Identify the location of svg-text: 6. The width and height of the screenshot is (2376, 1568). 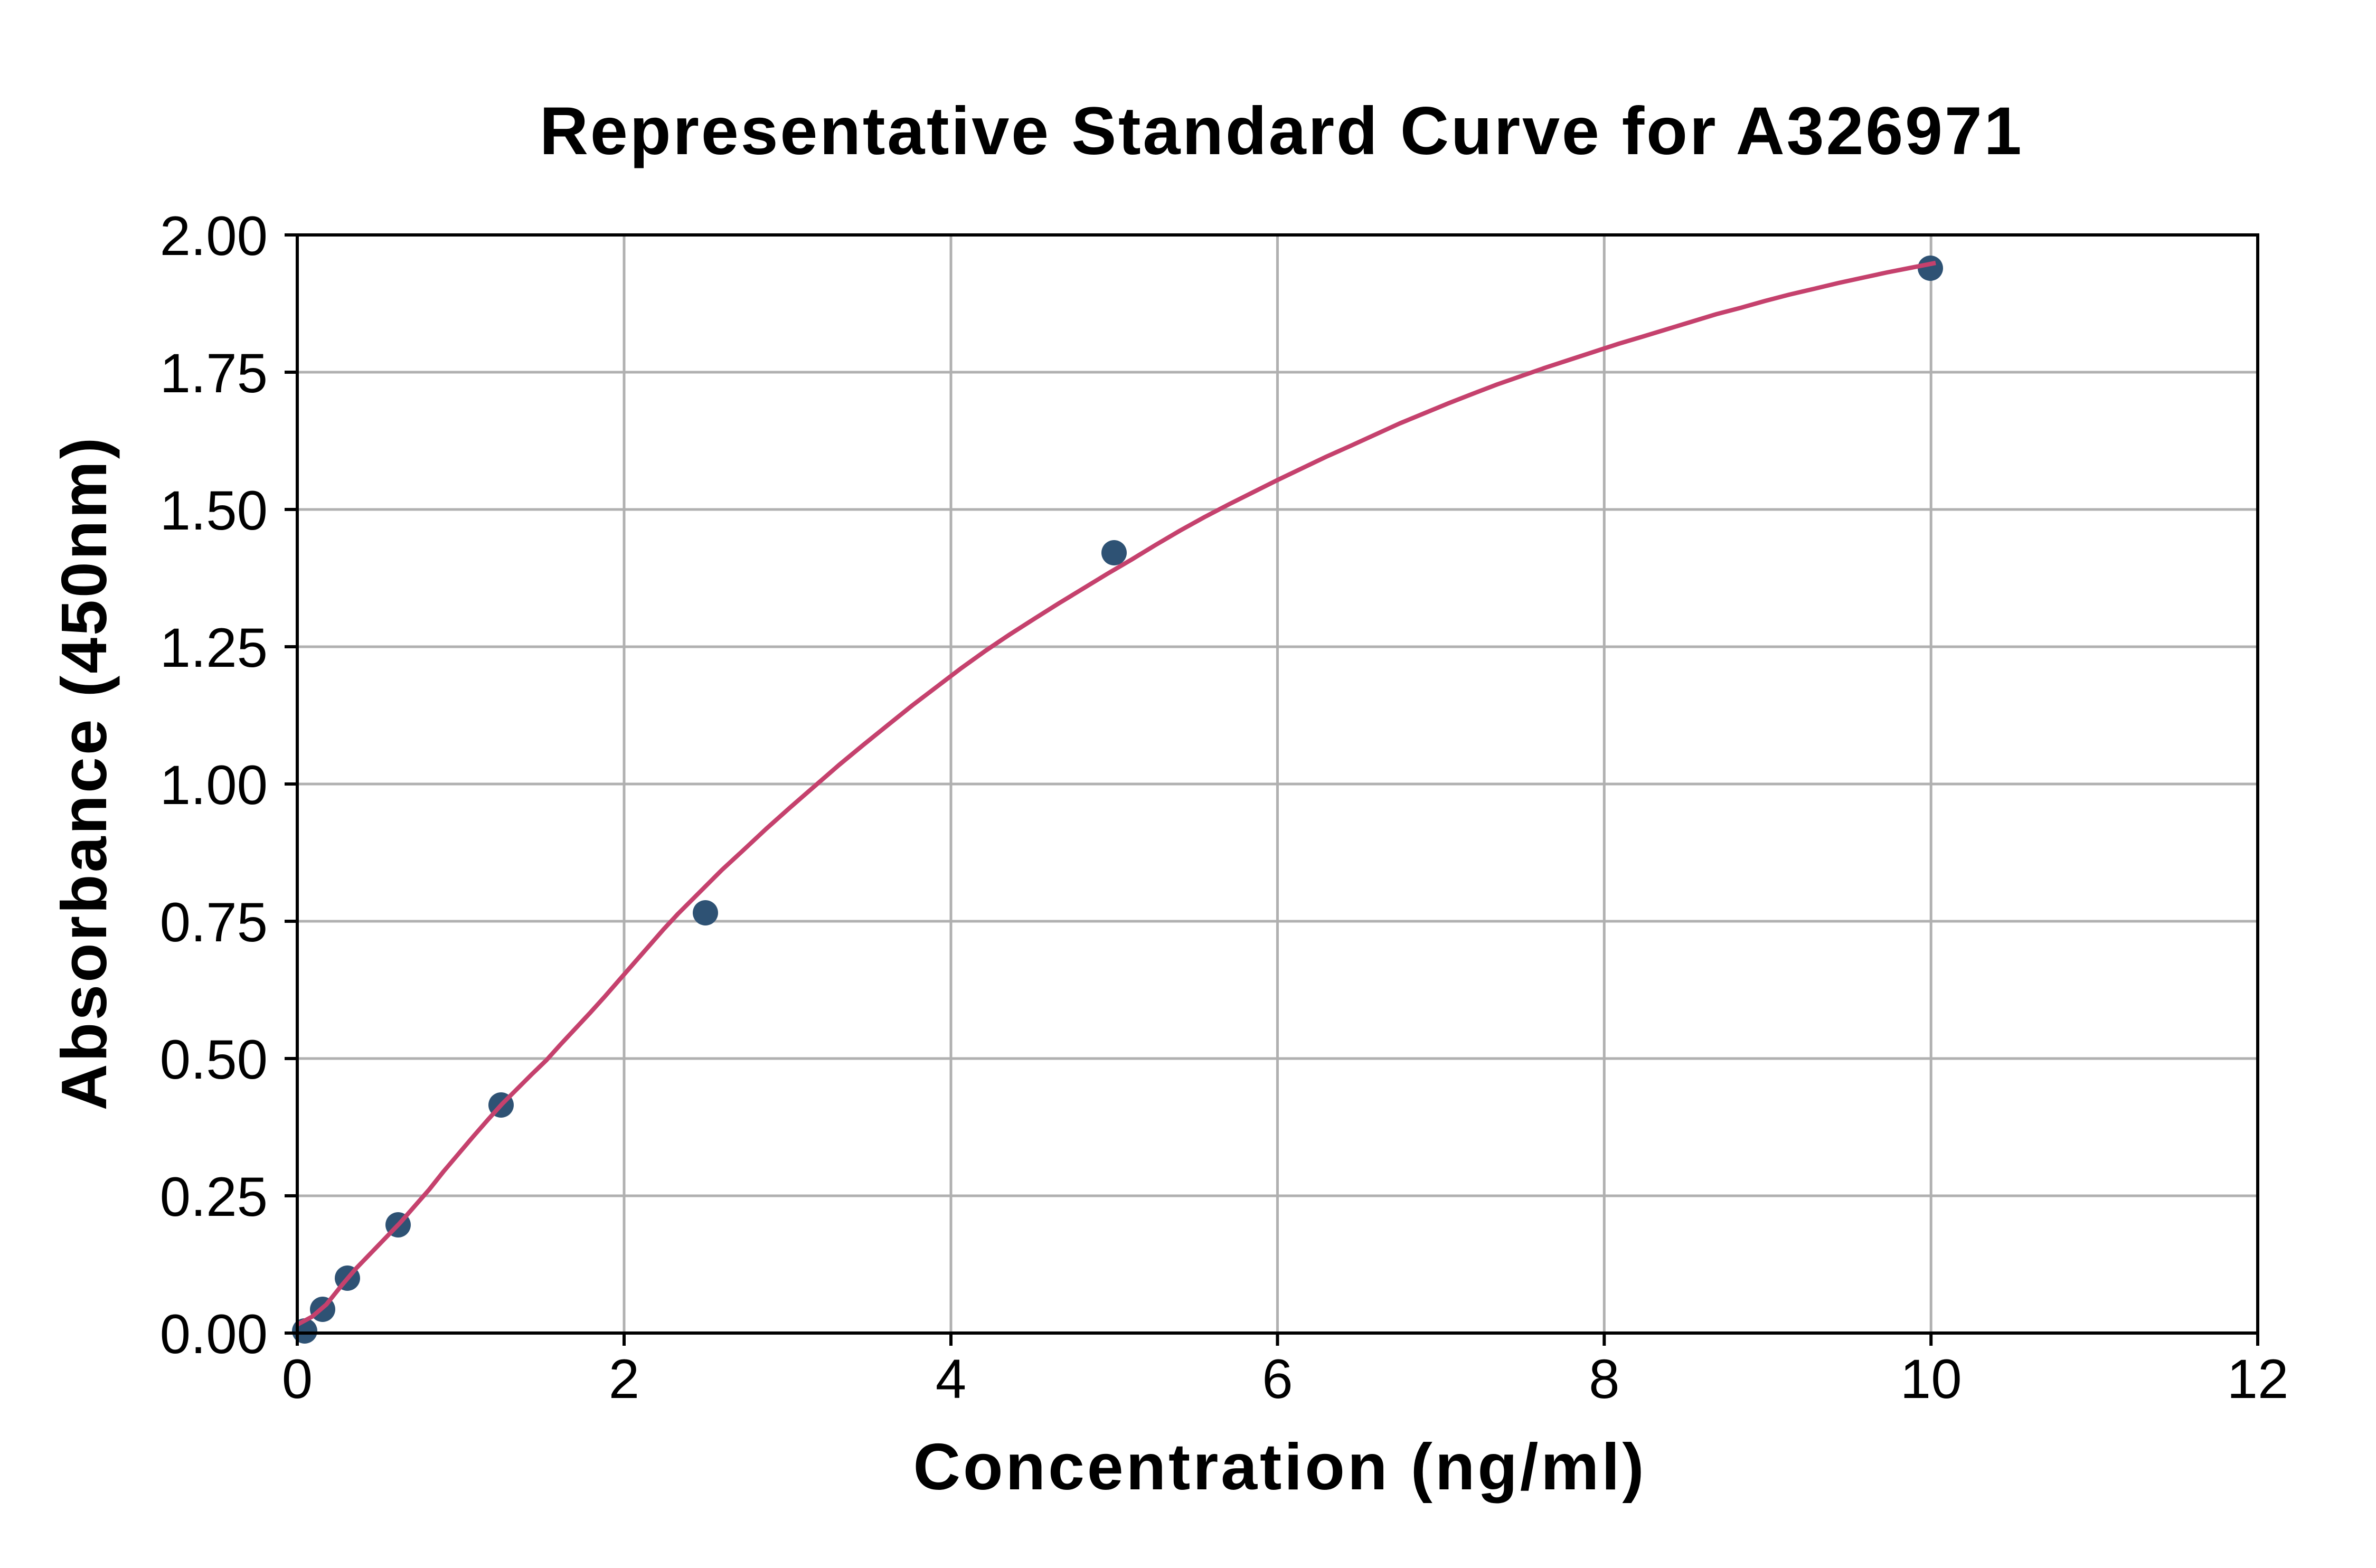
(1278, 1379).